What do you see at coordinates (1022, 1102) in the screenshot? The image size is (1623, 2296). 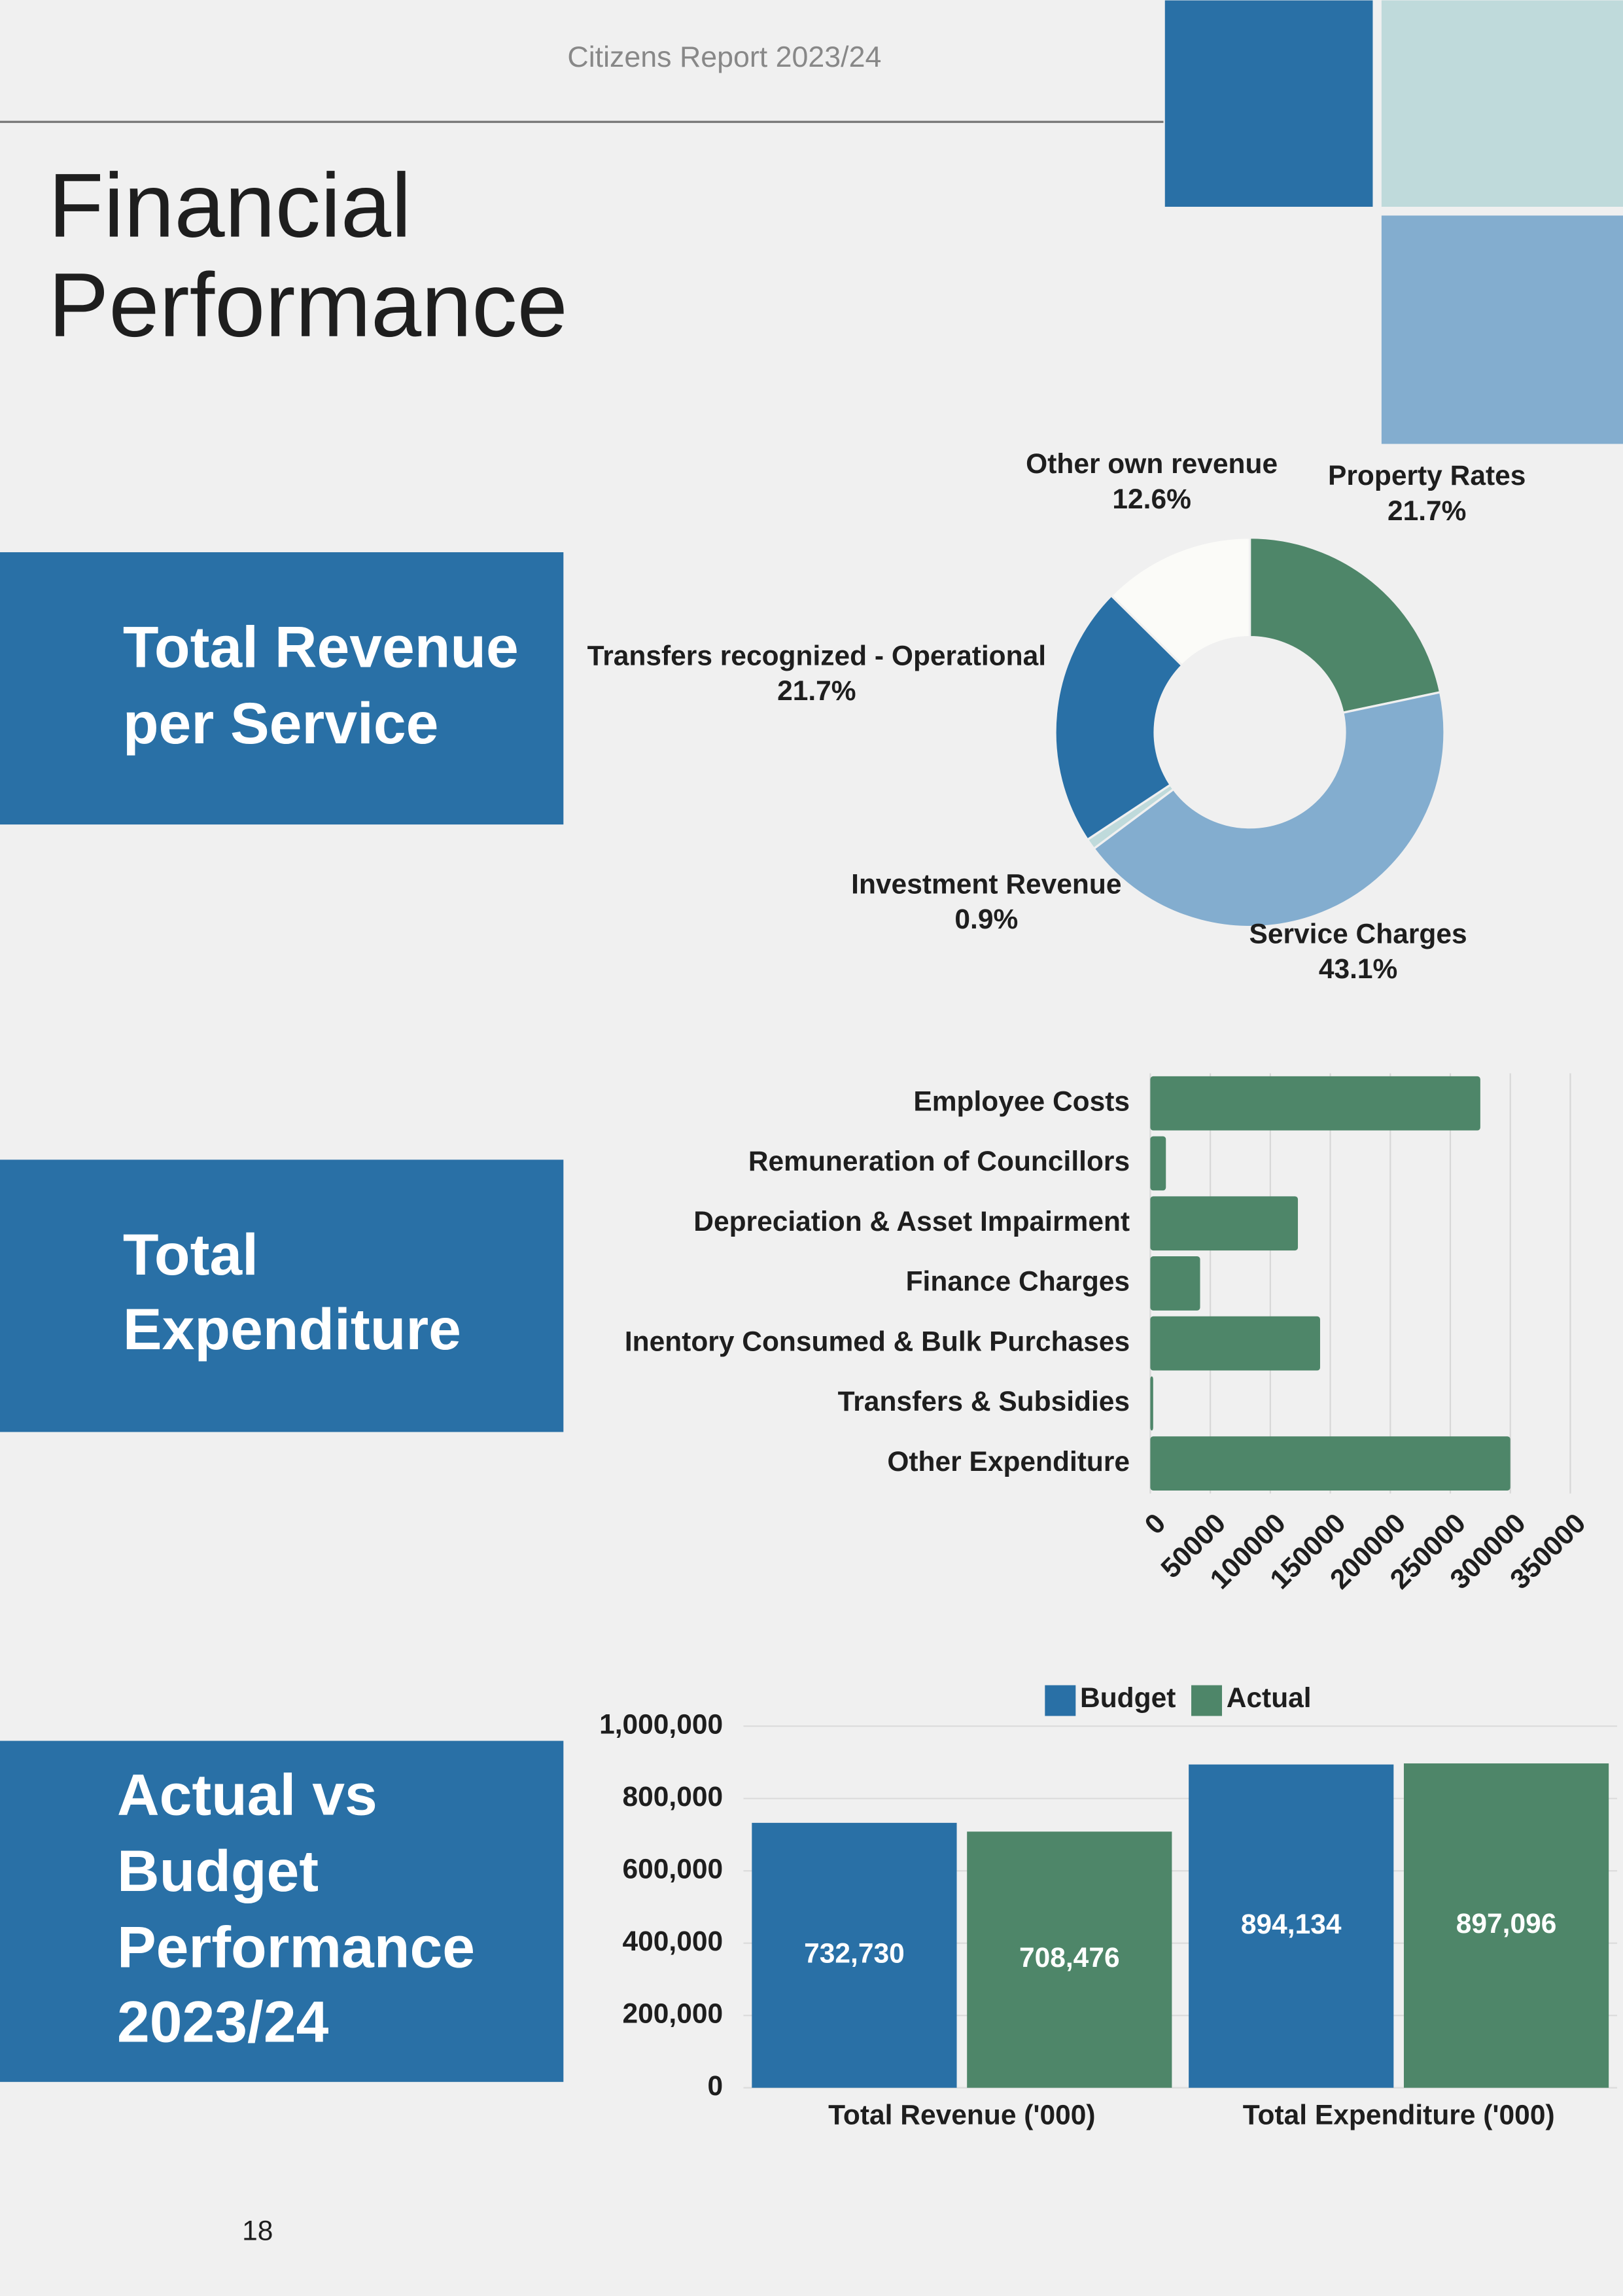 I see `y-tick-label: Employee Costs` at bounding box center [1022, 1102].